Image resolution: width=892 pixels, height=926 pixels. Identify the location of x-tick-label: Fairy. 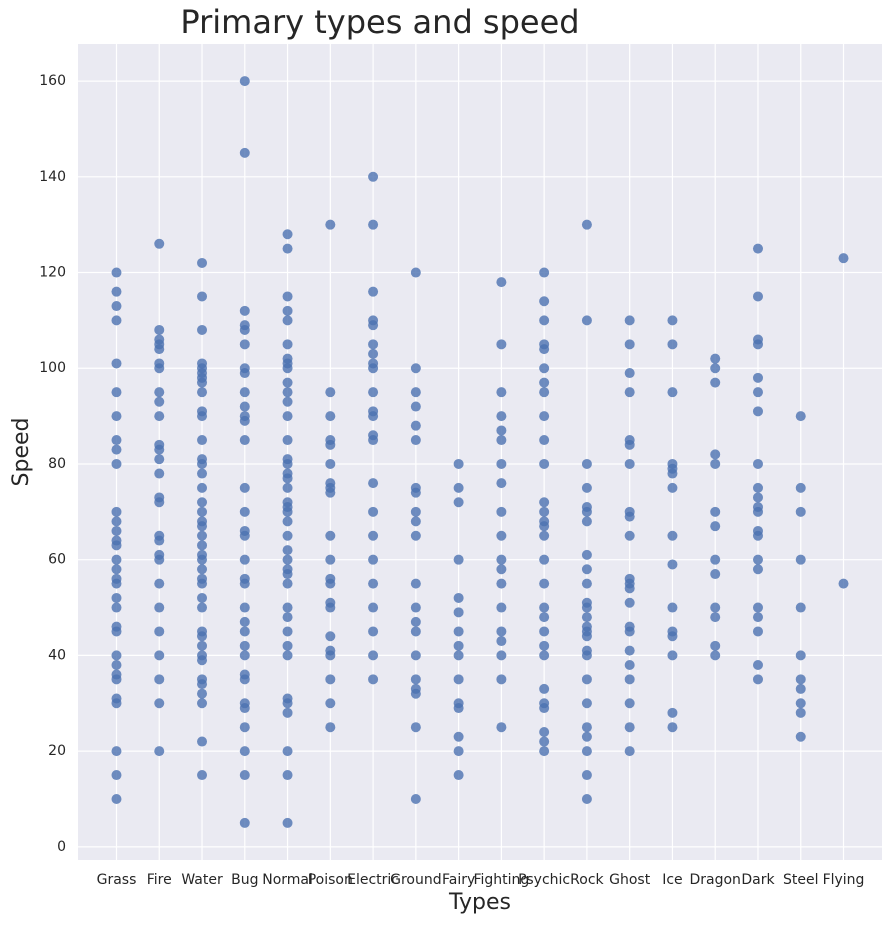
(458, 880).